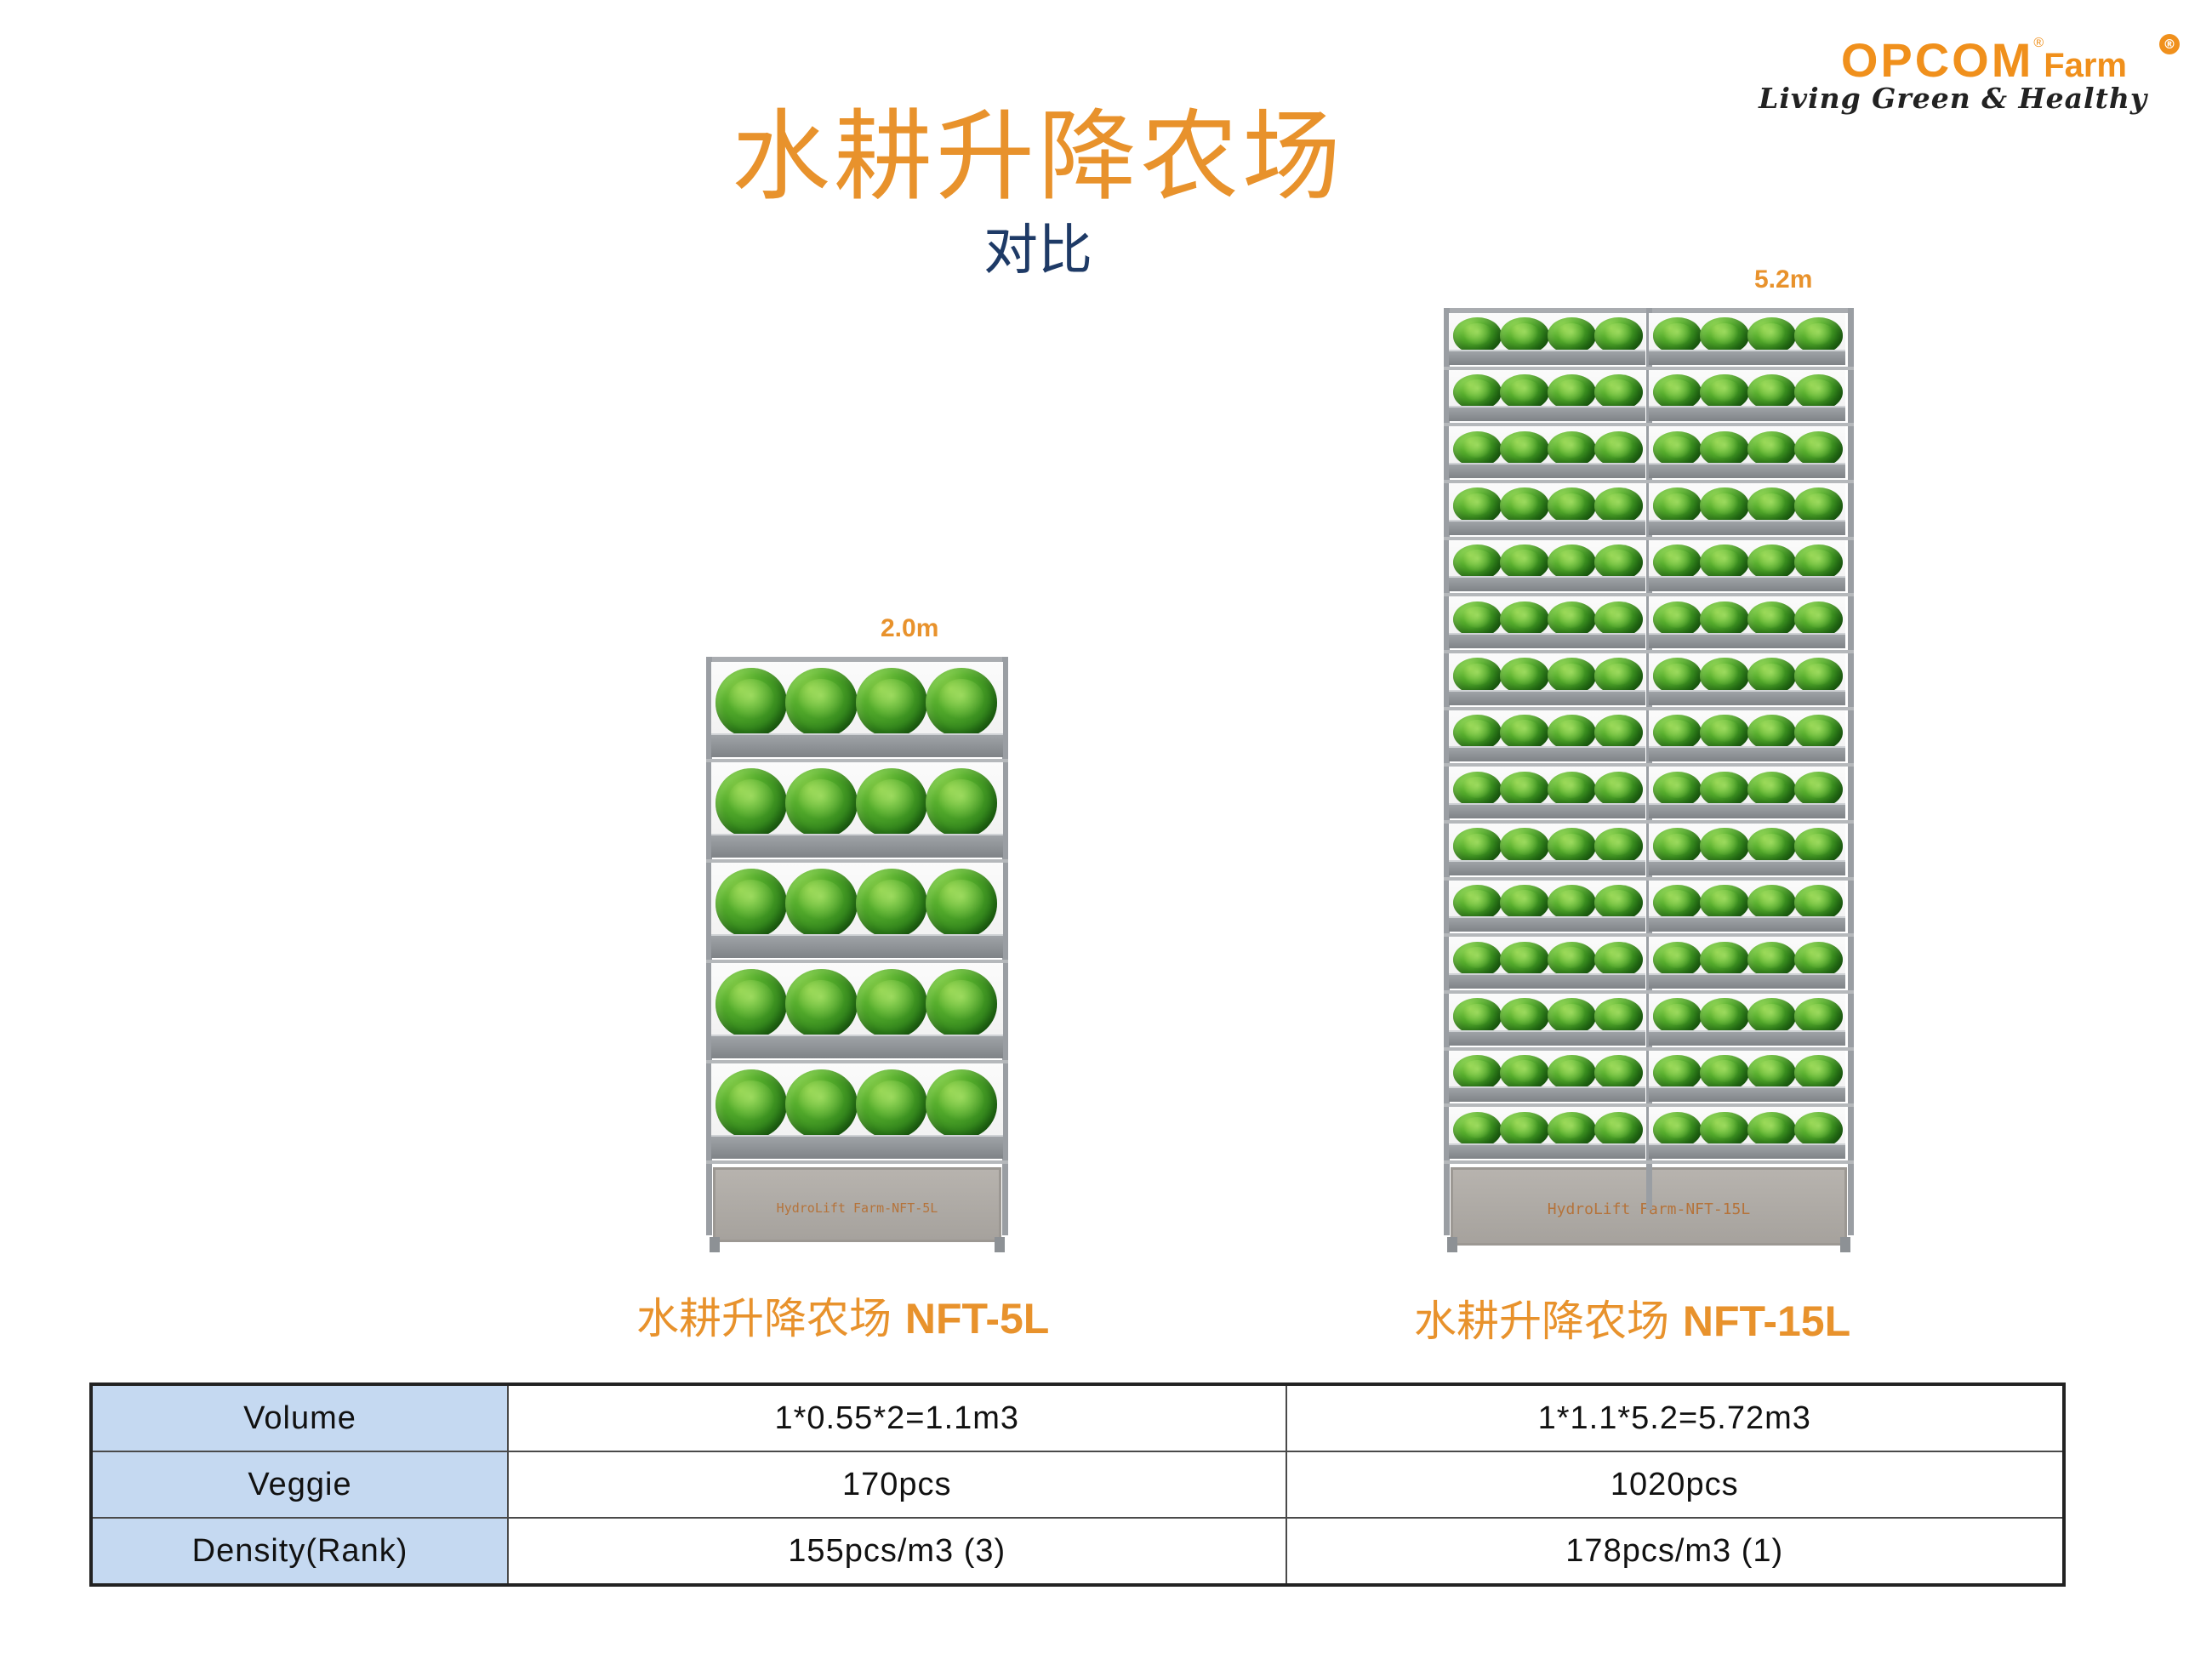 The image size is (2212, 1659). Describe the element at coordinates (1675, 1485) in the screenshot. I see `table-cell: 1020pcs` at that location.